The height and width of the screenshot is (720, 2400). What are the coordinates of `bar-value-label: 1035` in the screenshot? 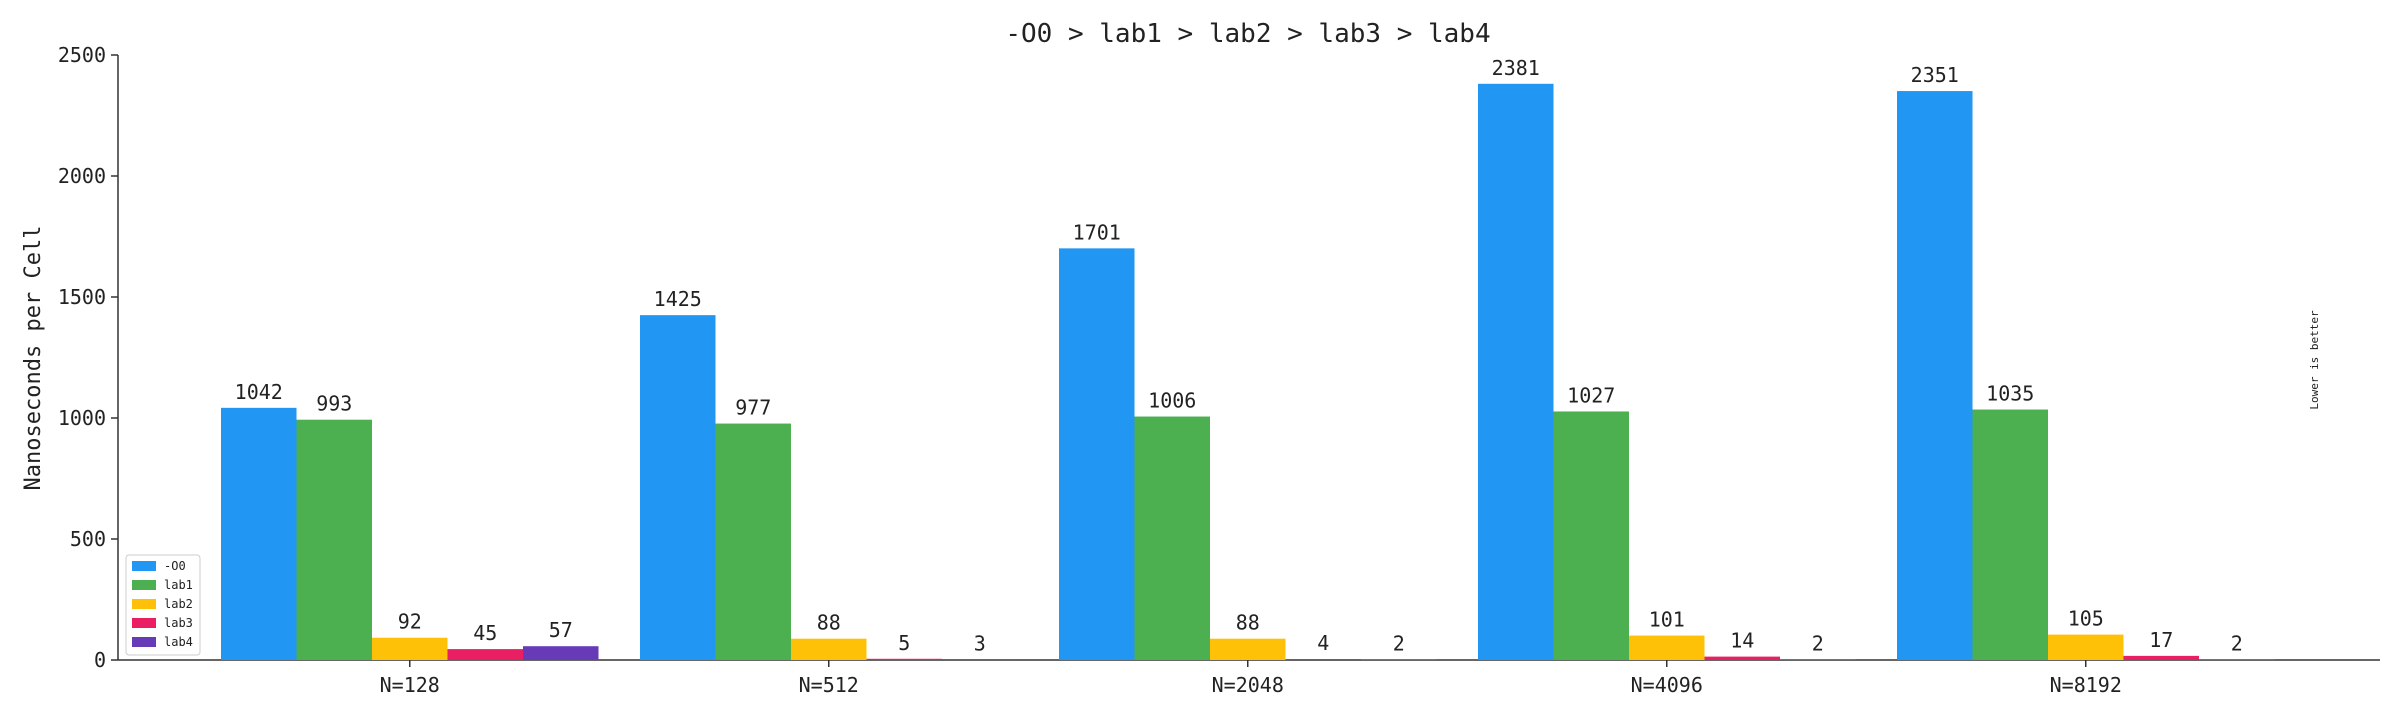 It's located at (2010, 394).